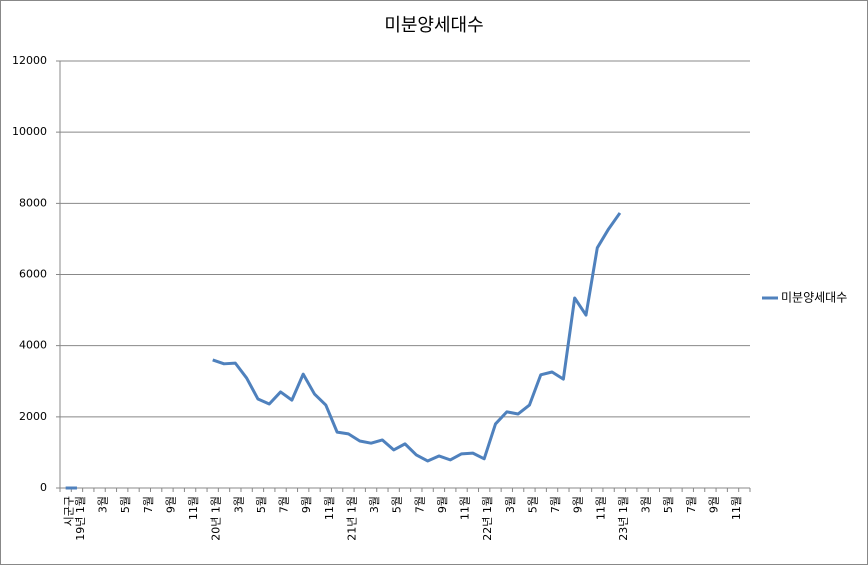 The width and height of the screenshot is (868, 565). I want to click on x-tick-label: 시군구, so click(69, 511).